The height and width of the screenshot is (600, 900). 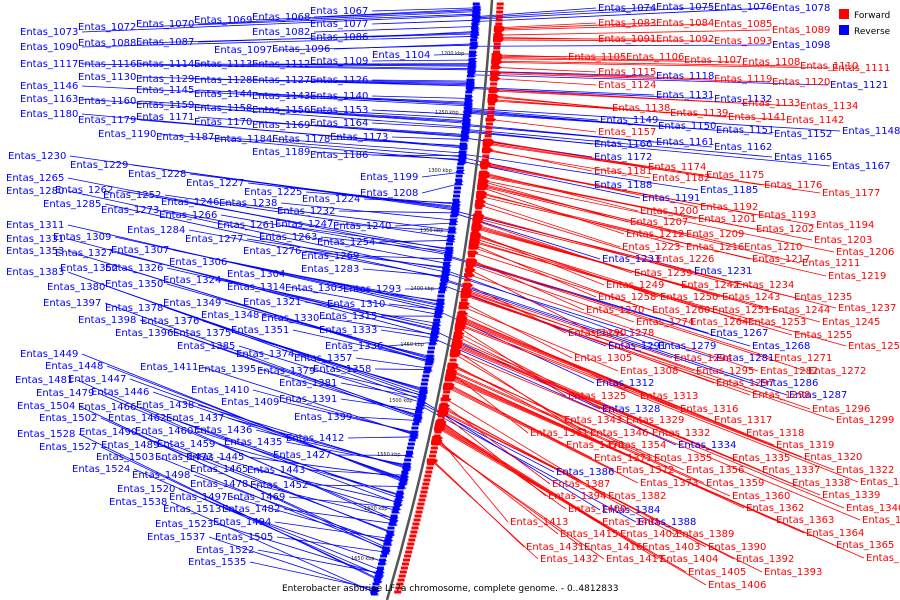 I want to click on gene-label: Entas_1465, so click(x=219, y=469).